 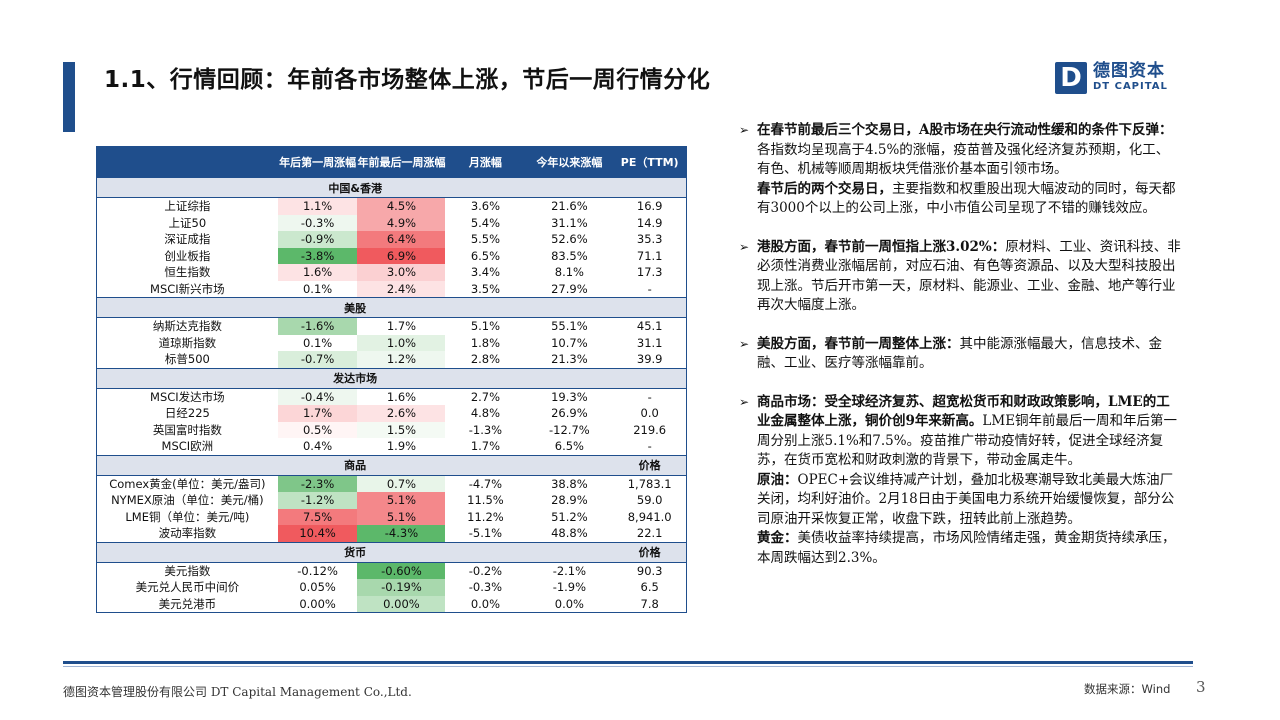 What do you see at coordinates (392, 272) in the screenshot?
I see `table-row: 恒生指数 1.6% 3.0% 3.4% 8.1% 17.3` at bounding box center [392, 272].